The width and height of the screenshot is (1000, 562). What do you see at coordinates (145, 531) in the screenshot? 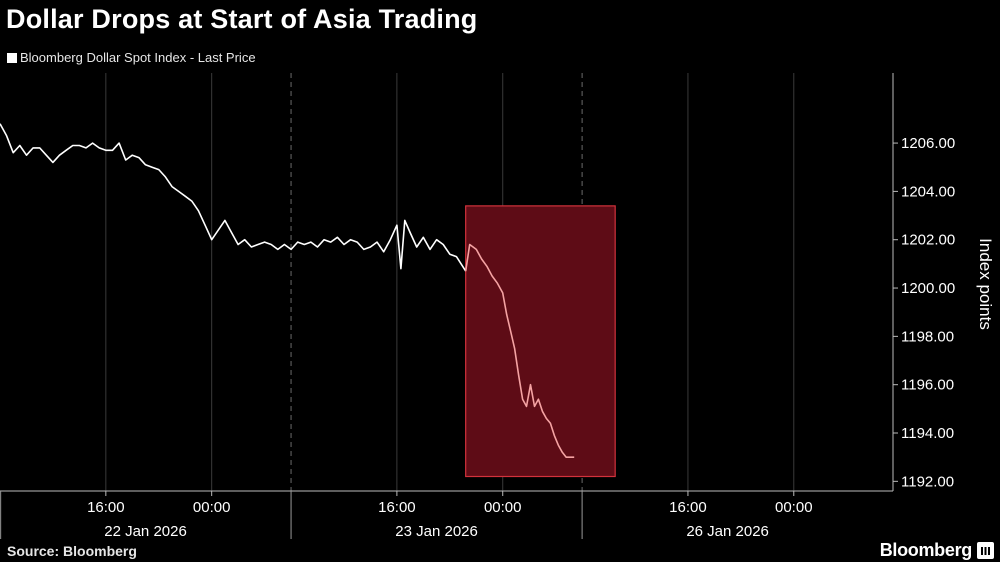
I see `x-date-label: 22 Jan 2026` at bounding box center [145, 531].